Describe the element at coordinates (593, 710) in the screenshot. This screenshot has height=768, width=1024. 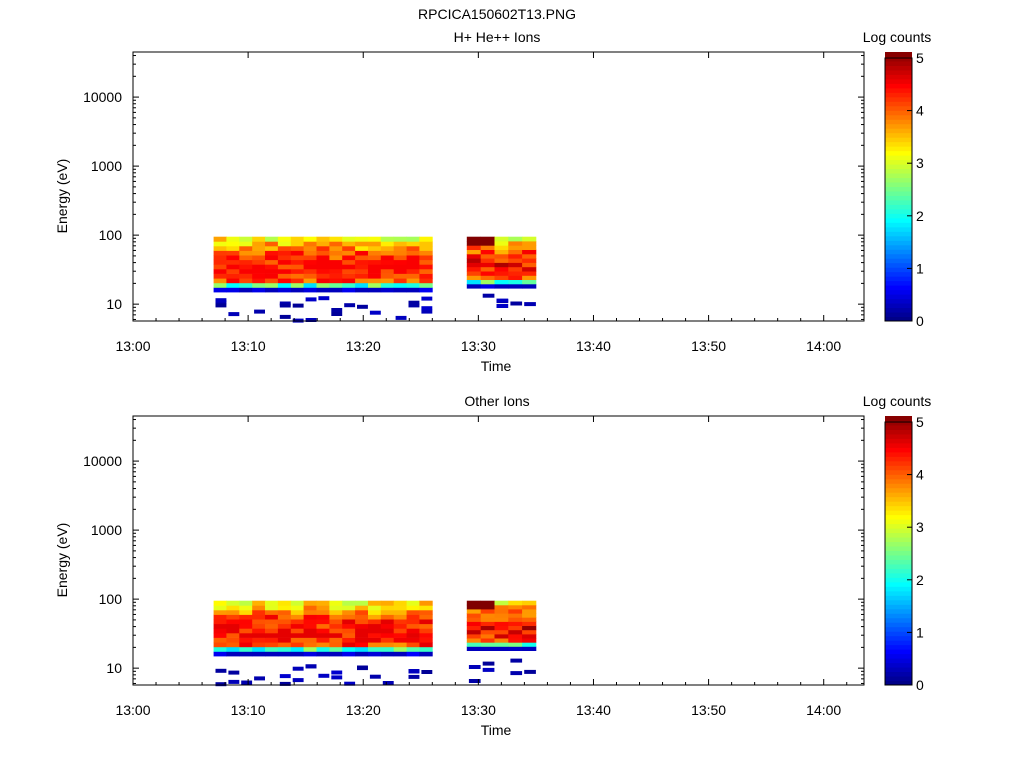
I see `x-tick-label: 13:40` at that location.